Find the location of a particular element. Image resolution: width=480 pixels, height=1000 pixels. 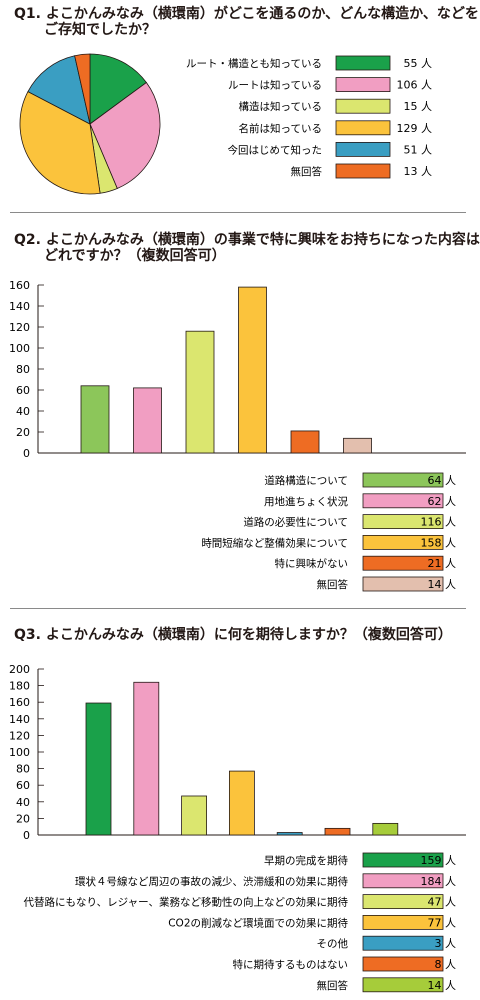

legend-value: 106 人 is located at coordinates (415, 85).